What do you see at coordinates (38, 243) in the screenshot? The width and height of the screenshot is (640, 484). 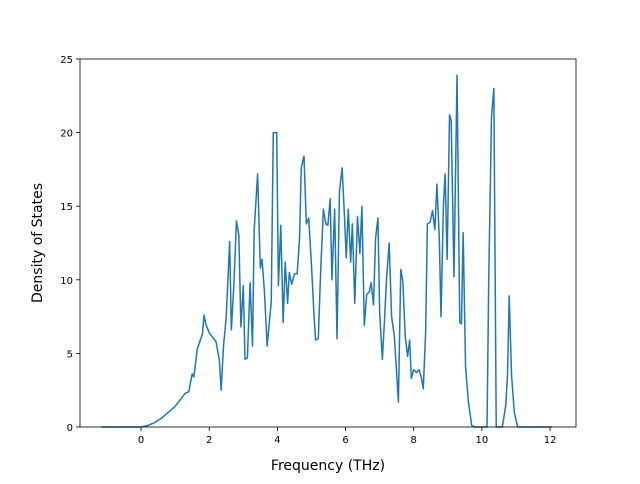 I see `y-axis-label: Density of States` at bounding box center [38, 243].